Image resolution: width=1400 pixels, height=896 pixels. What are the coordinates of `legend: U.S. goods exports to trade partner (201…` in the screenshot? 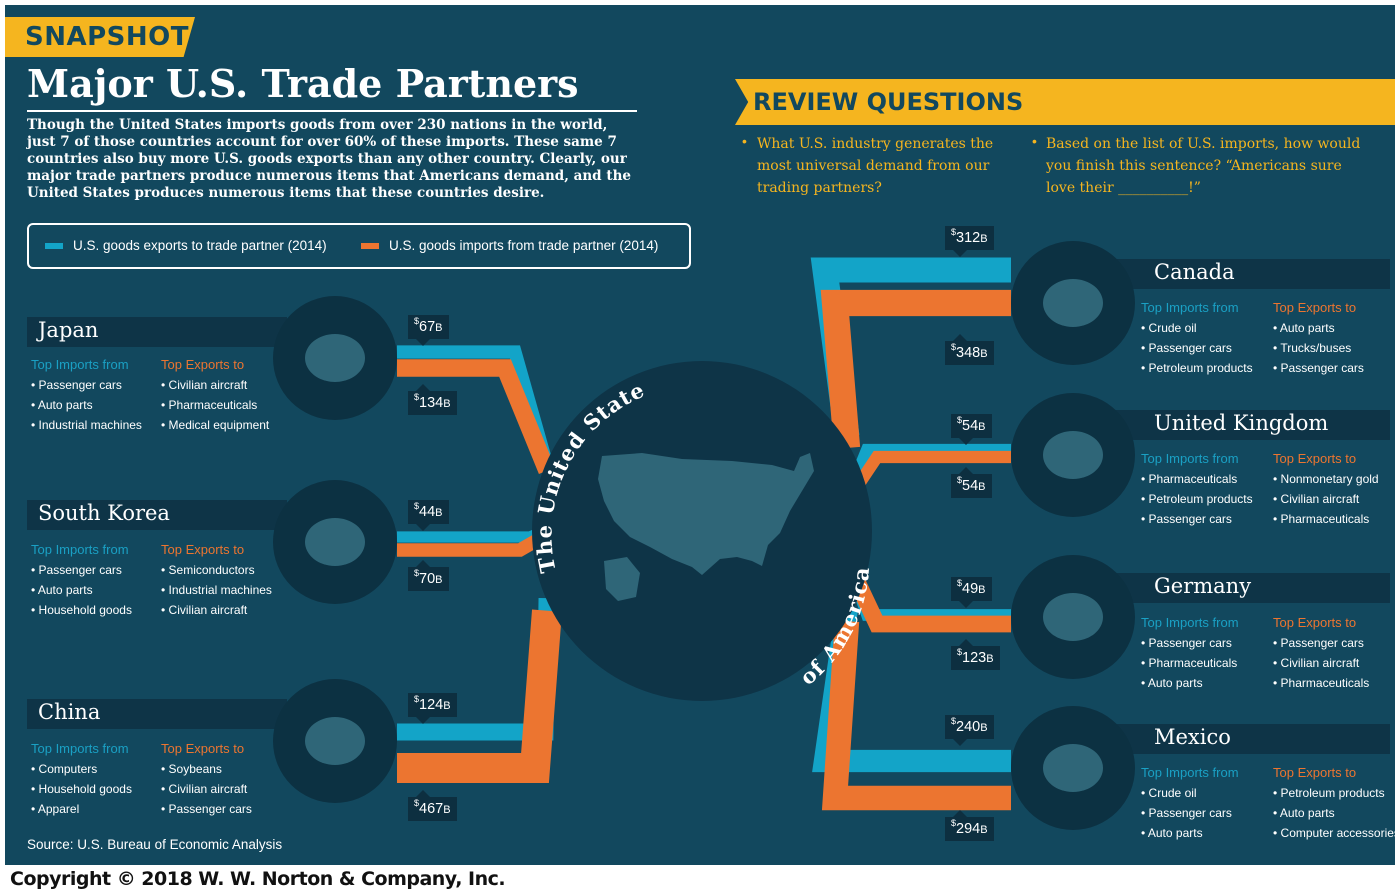 It's located at (359, 246).